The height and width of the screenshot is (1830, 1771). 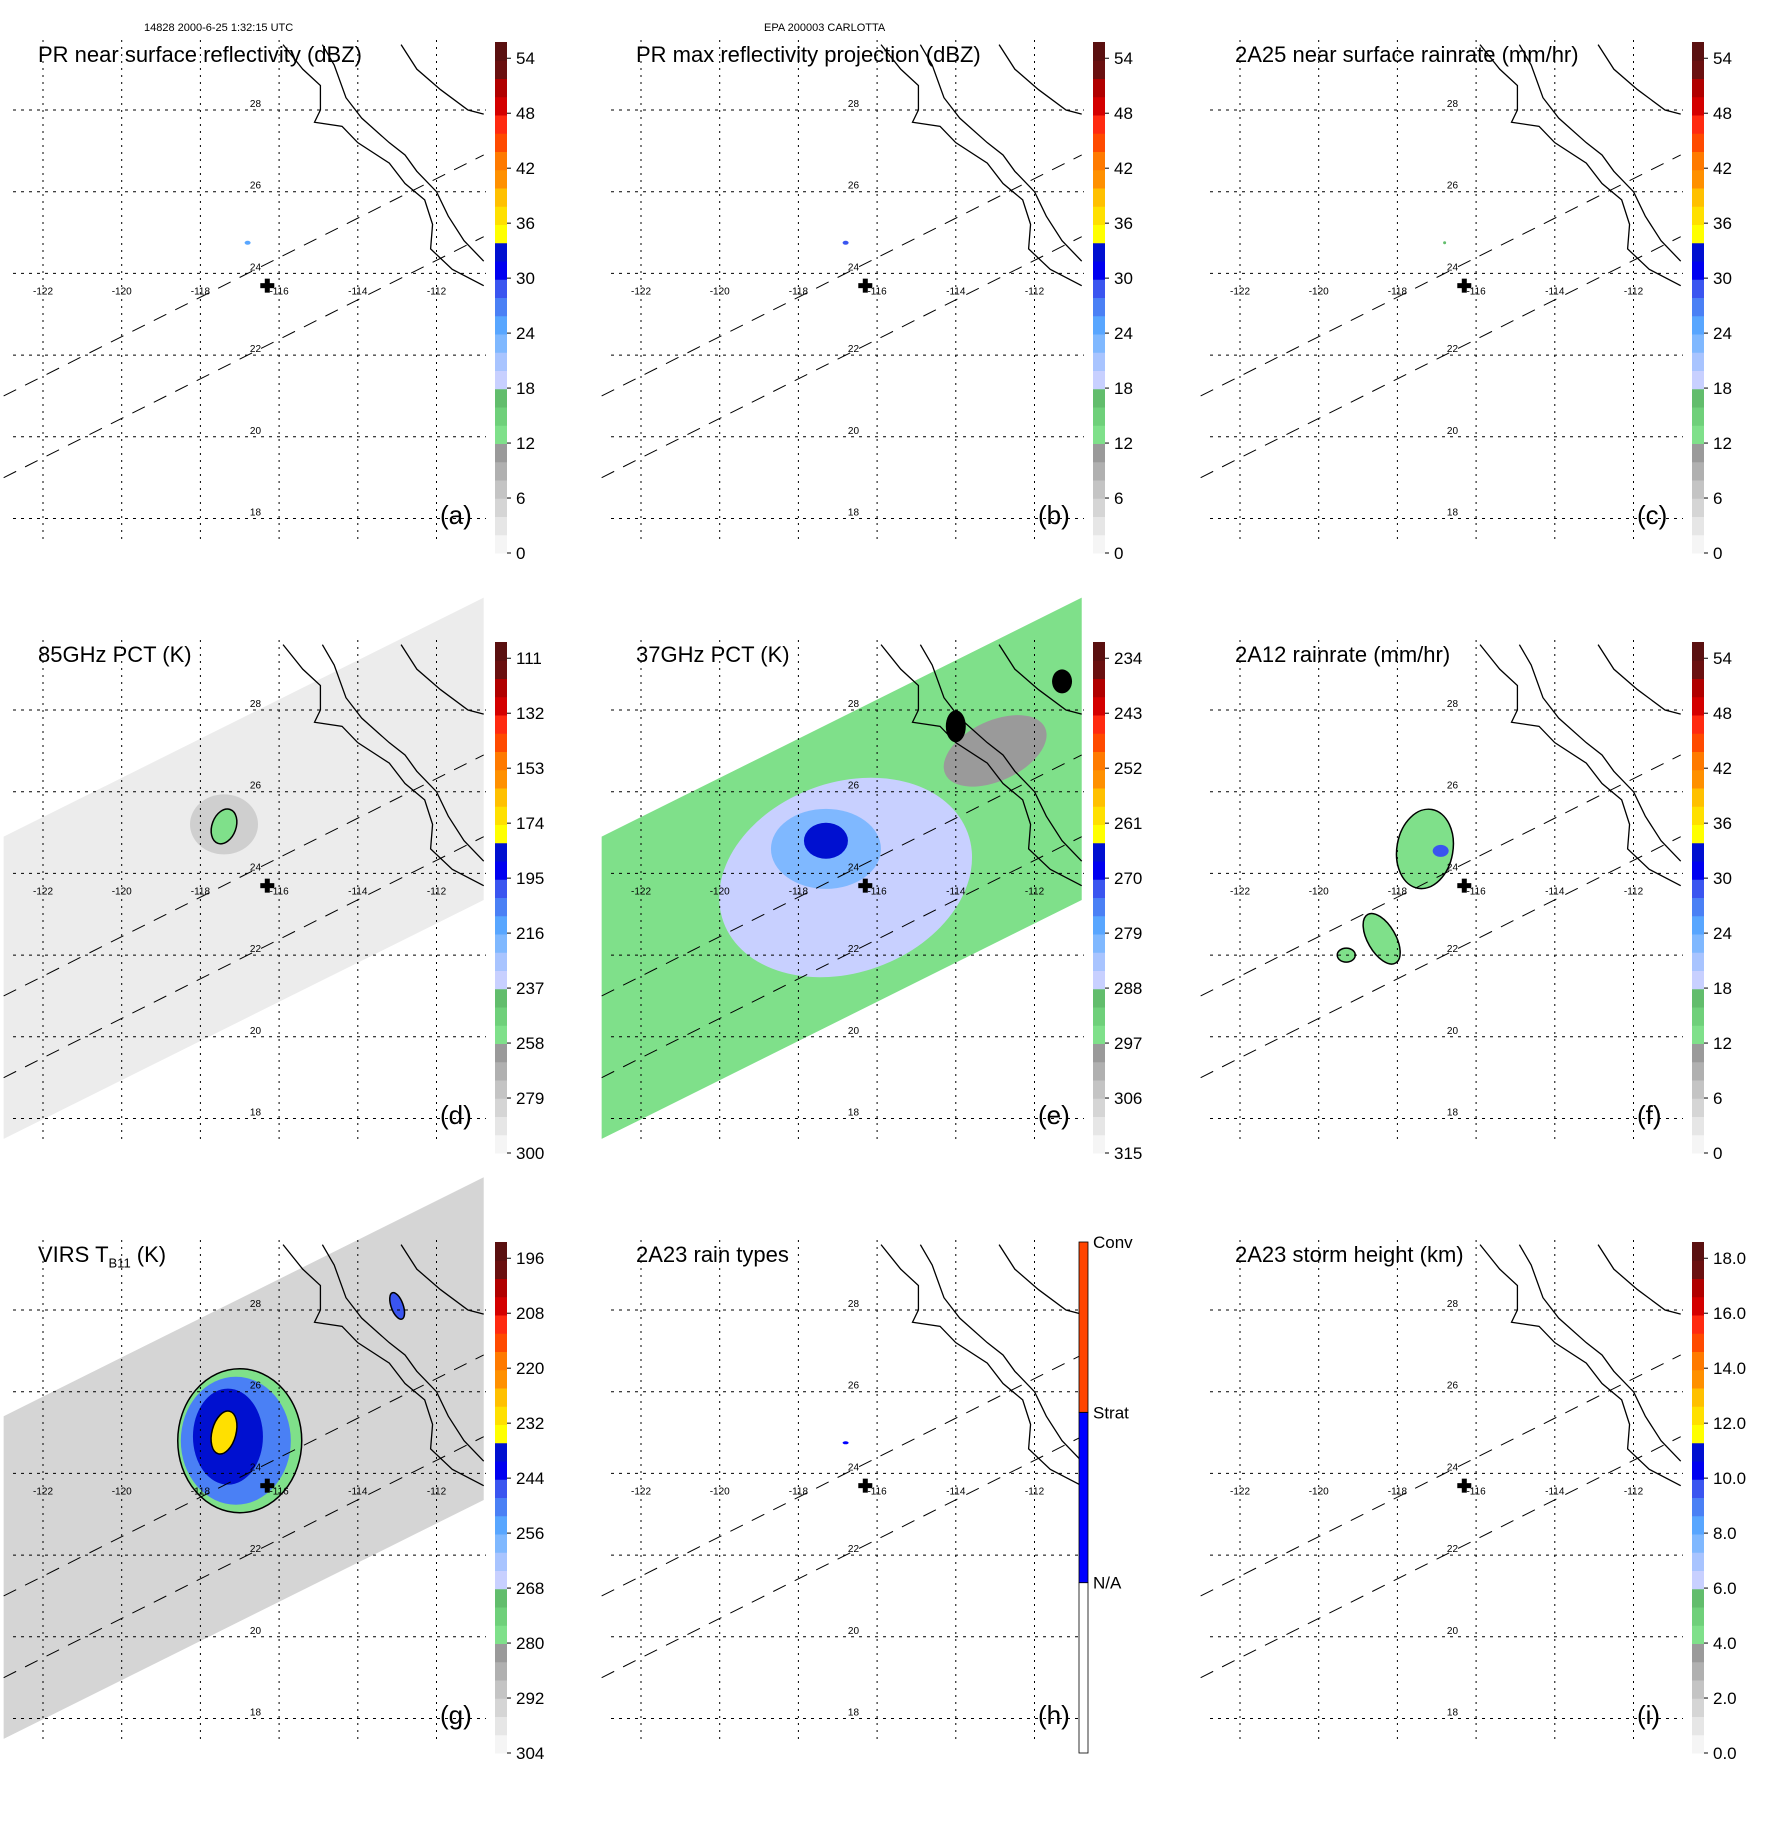 What do you see at coordinates (1453, 349) in the screenshot?
I see `lat-tick-label: 22` at bounding box center [1453, 349].